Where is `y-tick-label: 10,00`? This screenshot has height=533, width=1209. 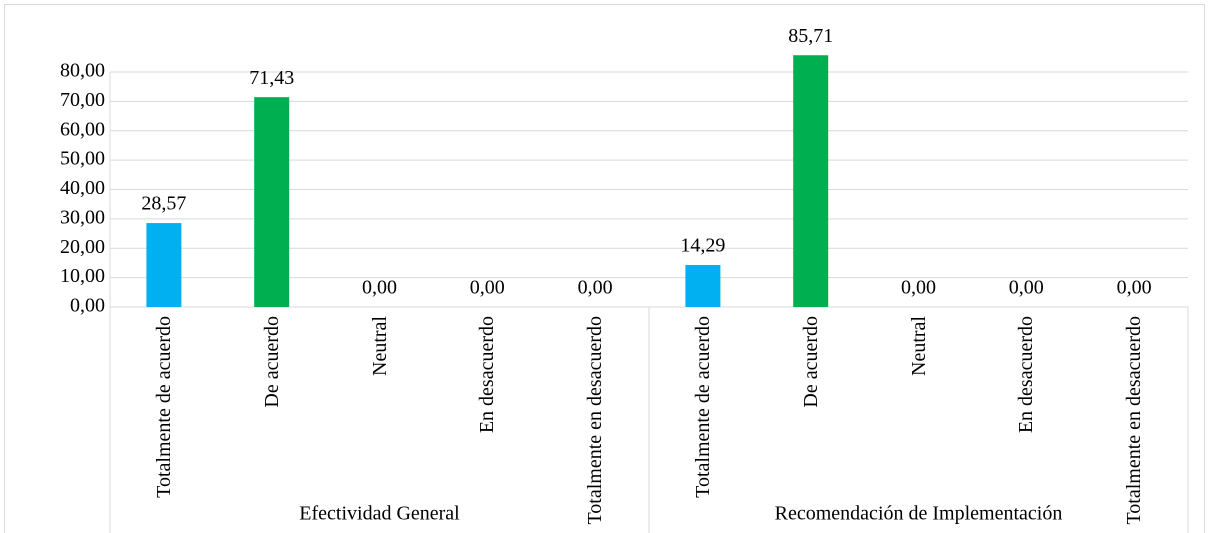
y-tick-label: 10,00 is located at coordinates (82, 276).